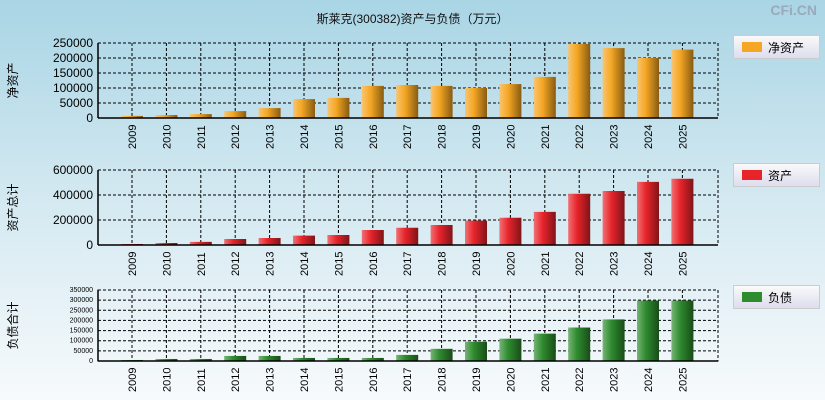  What do you see at coordinates (793, 10) in the screenshot?
I see `watermark: CFi.CN` at bounding box center [793, 10].